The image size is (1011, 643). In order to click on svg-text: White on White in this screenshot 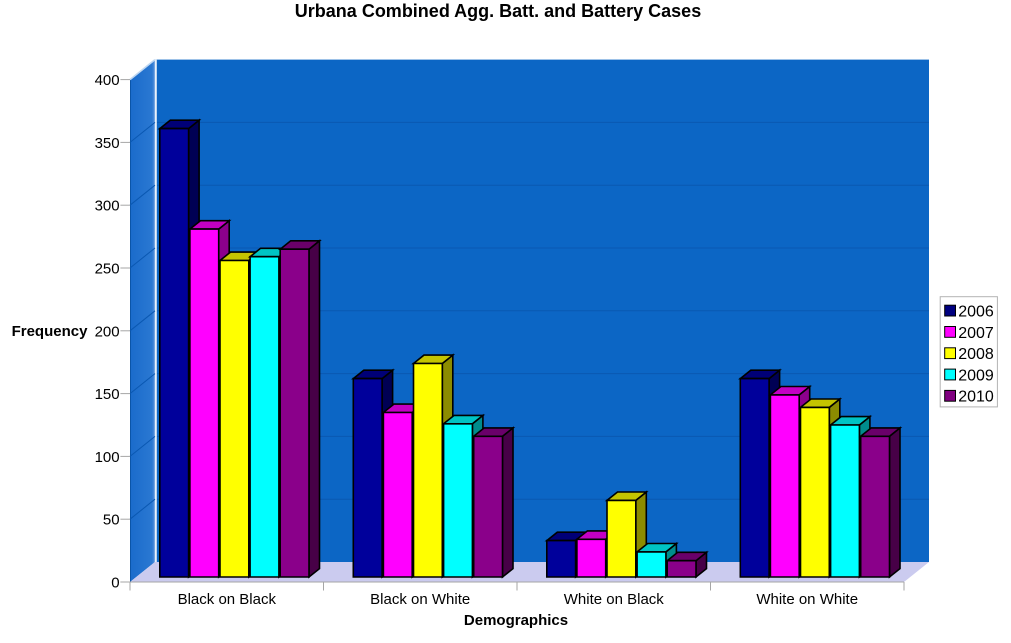, I will do `click(807, 599)`.